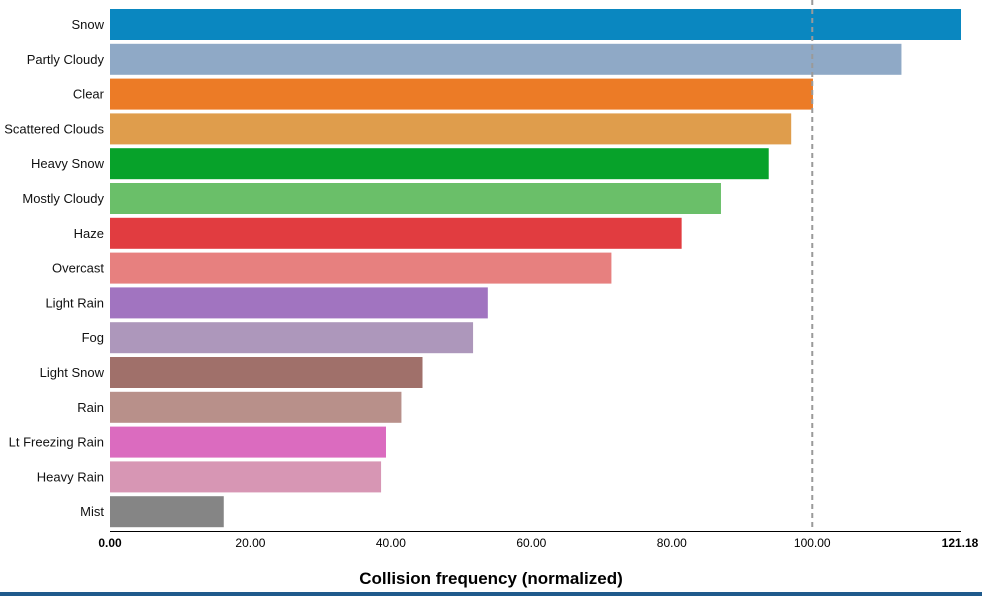  I want to click on x-tick-label: 121.18, so click(960, 543).